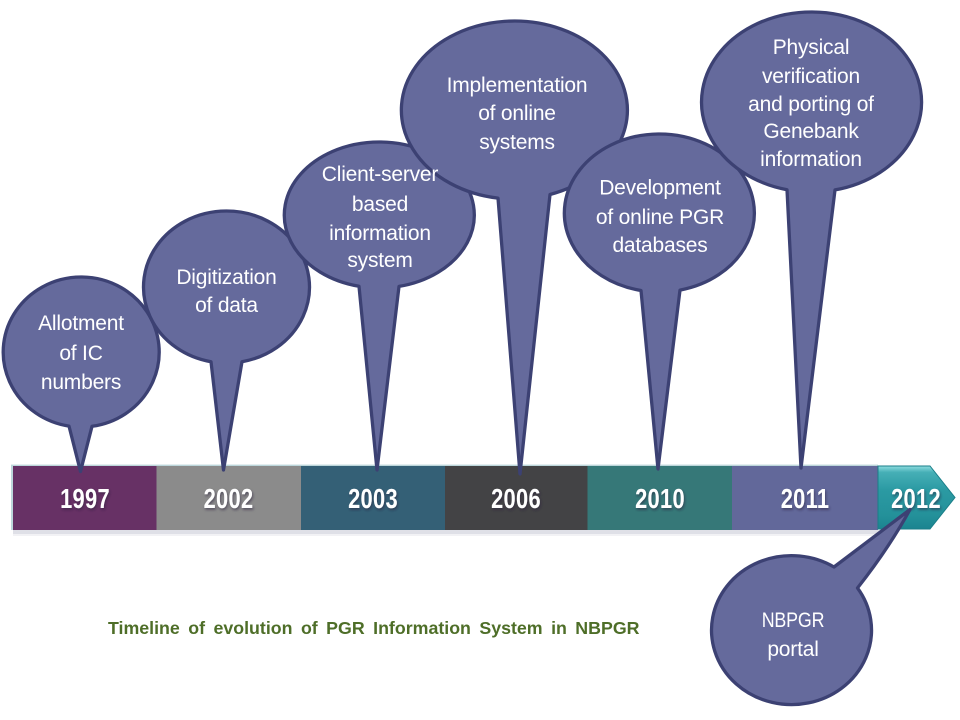 Image resolution: width=960 pixels, height=720 pixels. What do you see at coordinates (793, 621) in the screenshot?
I see `svg-text: NBPGR` at bounding box center [793, 621].